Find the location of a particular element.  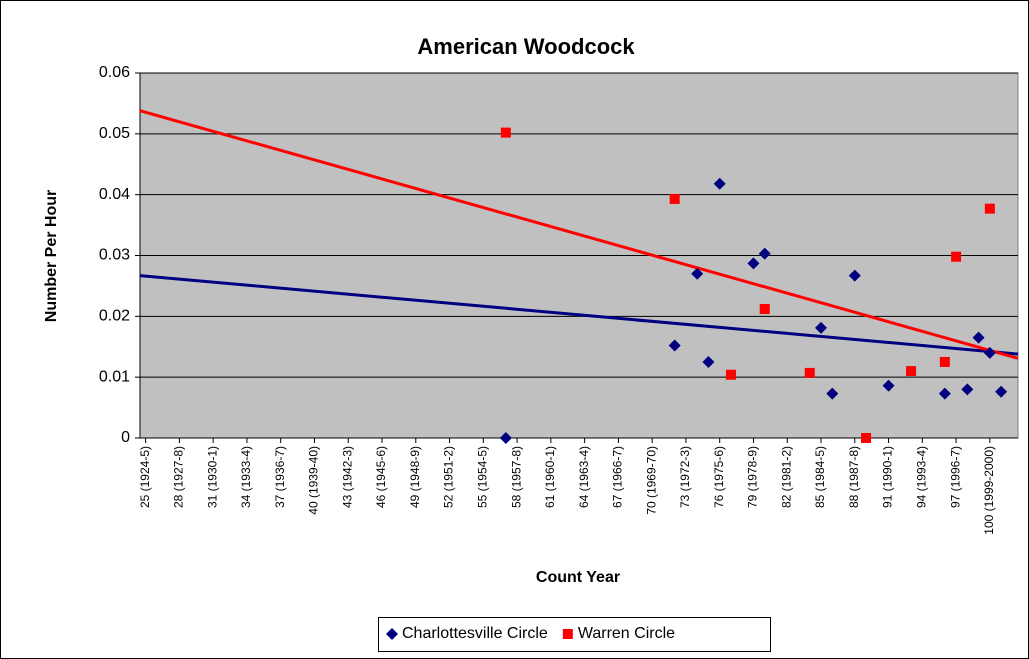

x-tick-label: 25 (1924-5) is located at coordinates (145, 477).